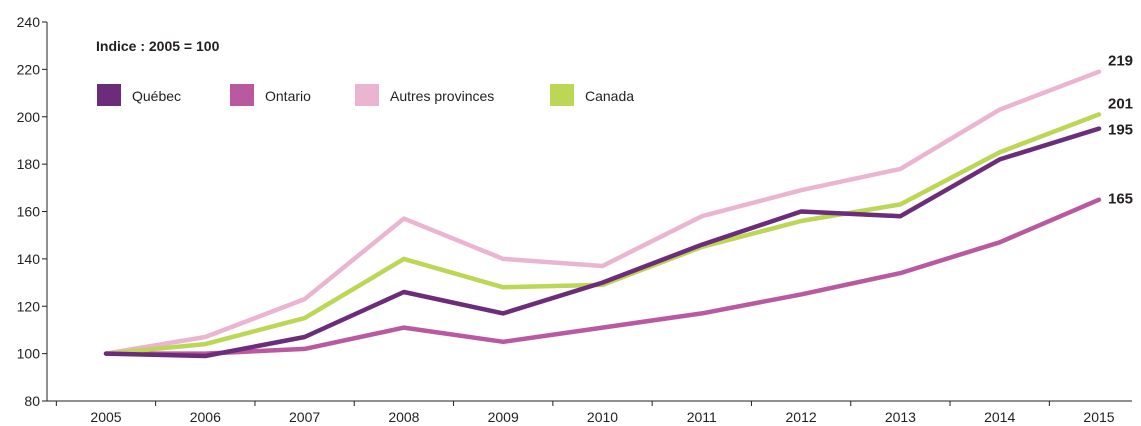 The width and height of the screenshot is (1141, 426). Describe the element at coordinates (1120, 61) in the screenshot. I see `end-value-label: 219` at that location.